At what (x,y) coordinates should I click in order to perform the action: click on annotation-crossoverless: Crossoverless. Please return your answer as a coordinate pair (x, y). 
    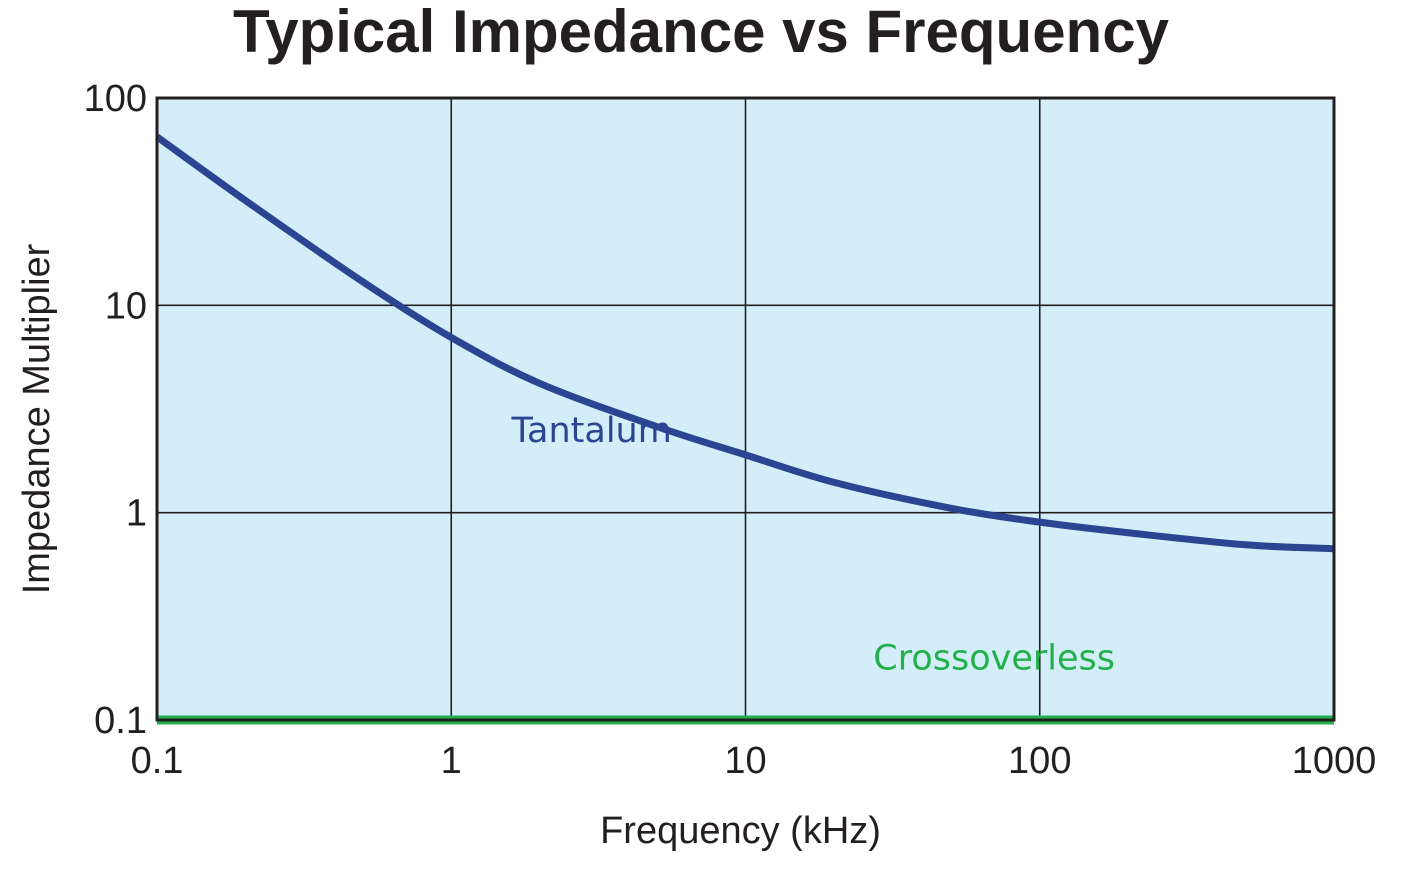
    Looking at the image, I should click on (994, 659).